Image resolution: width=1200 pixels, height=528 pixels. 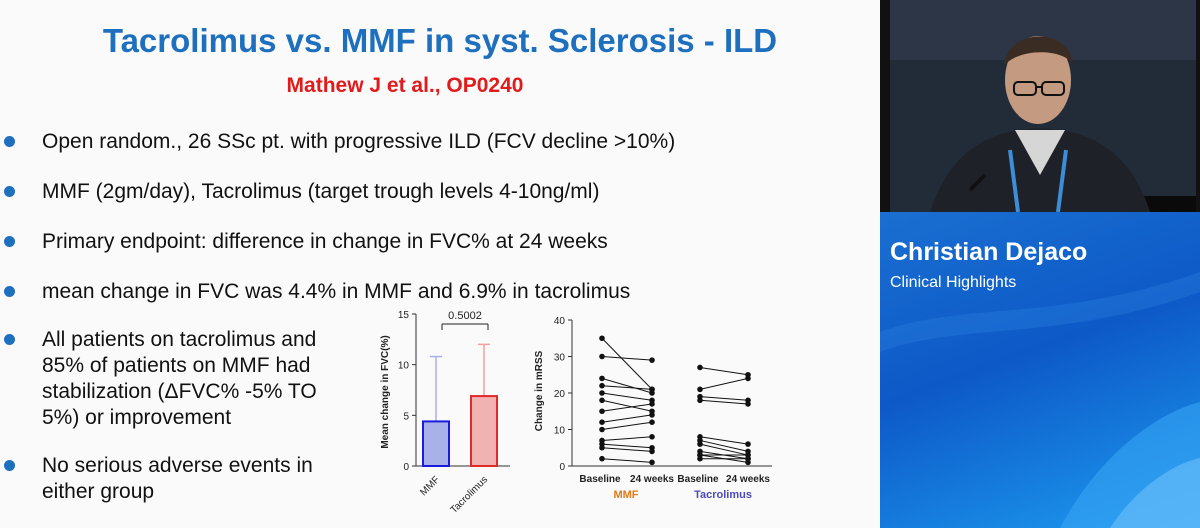 I want to click on bar-category-tacrolimus: Tacrolimus, so click(x=470, y=495).